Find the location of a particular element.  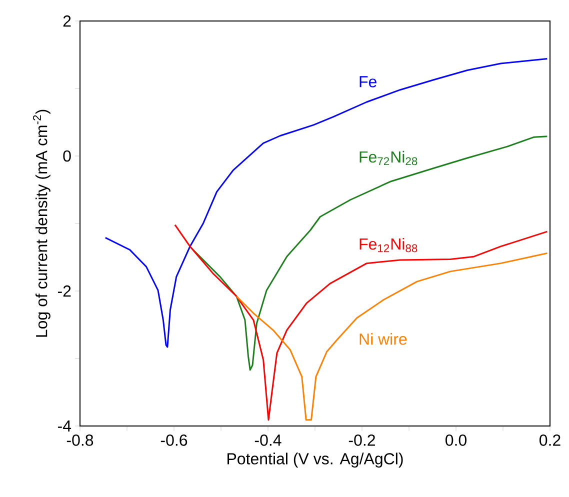

series-label: Fe$_{12}$Ni$_{88}$ is located at coordinates (389, 245).